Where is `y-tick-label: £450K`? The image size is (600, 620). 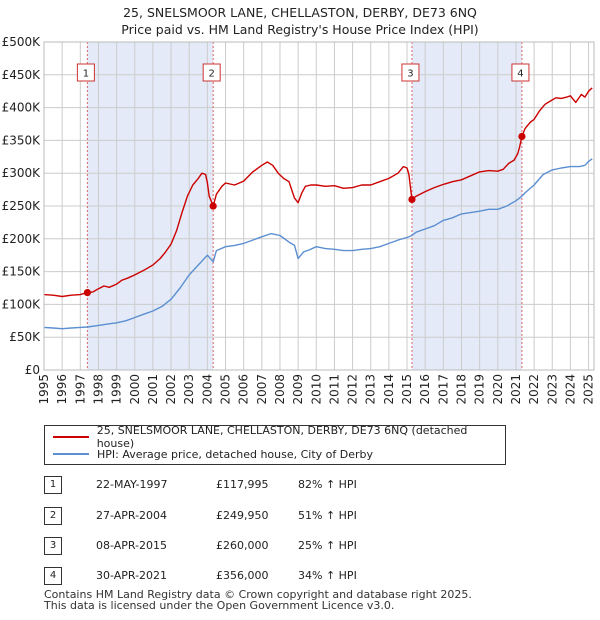 y-tick-label: £450K is located at coordinates (22, 75).